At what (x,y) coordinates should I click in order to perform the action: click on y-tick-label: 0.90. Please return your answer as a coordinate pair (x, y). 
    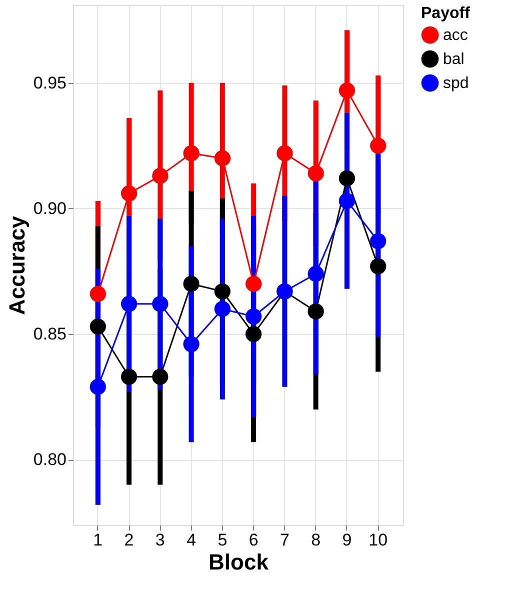
    Looking at the image, I should click on (49, 208).